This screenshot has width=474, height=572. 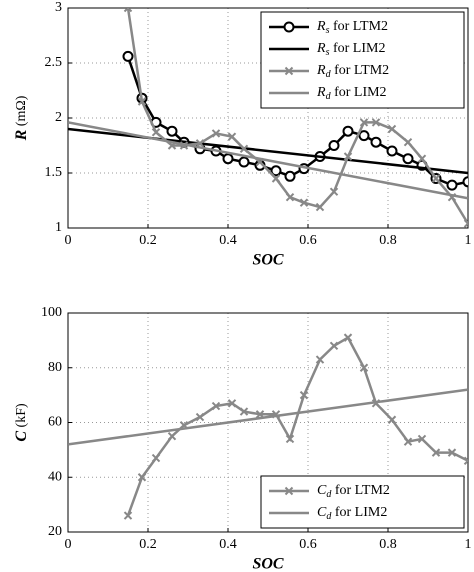 I want to click on y-axis-label: C (kF), so click(x=21, y=422).